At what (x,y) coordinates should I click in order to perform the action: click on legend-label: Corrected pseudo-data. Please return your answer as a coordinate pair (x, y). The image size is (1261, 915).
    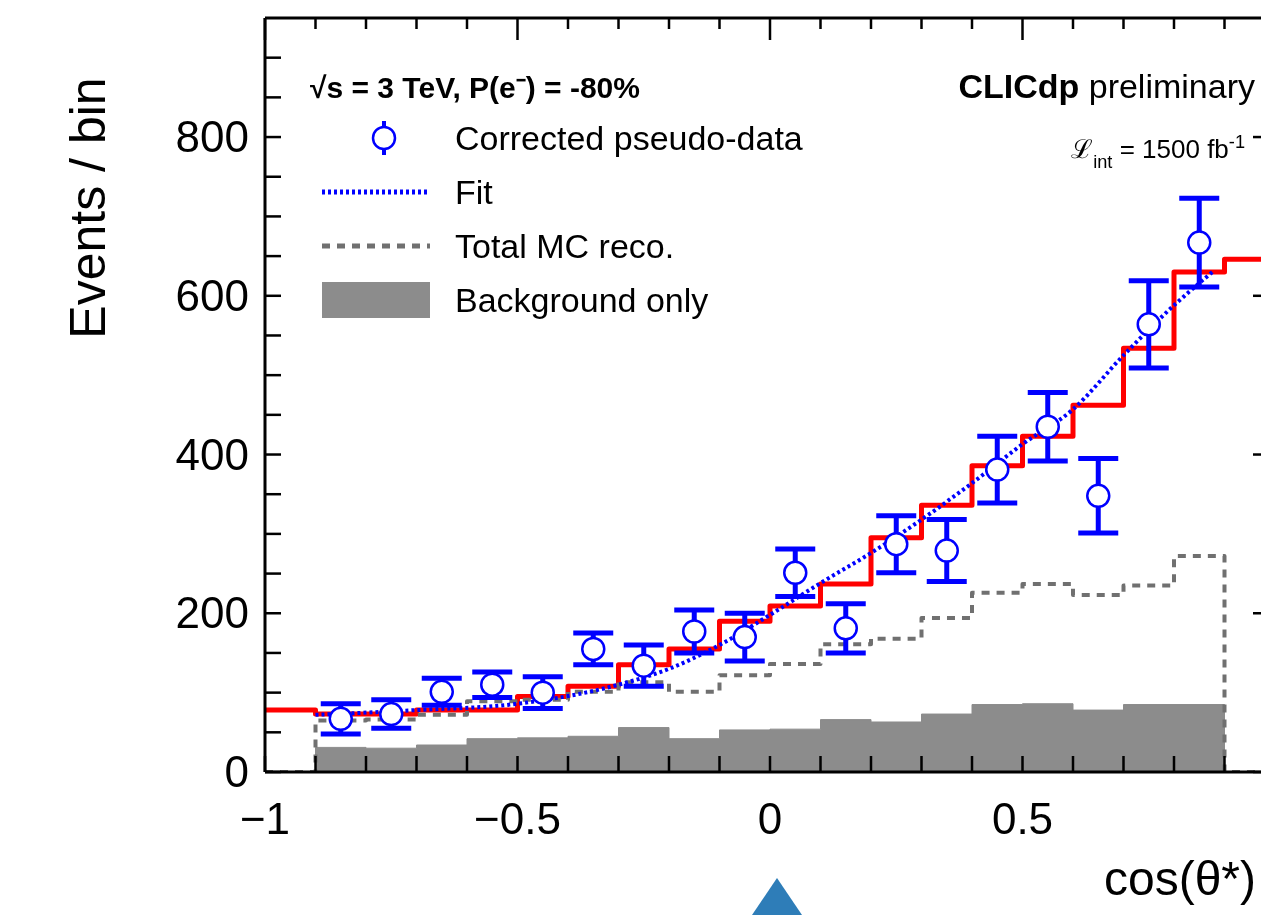
    Looking at the image, I should click on (629, 138).